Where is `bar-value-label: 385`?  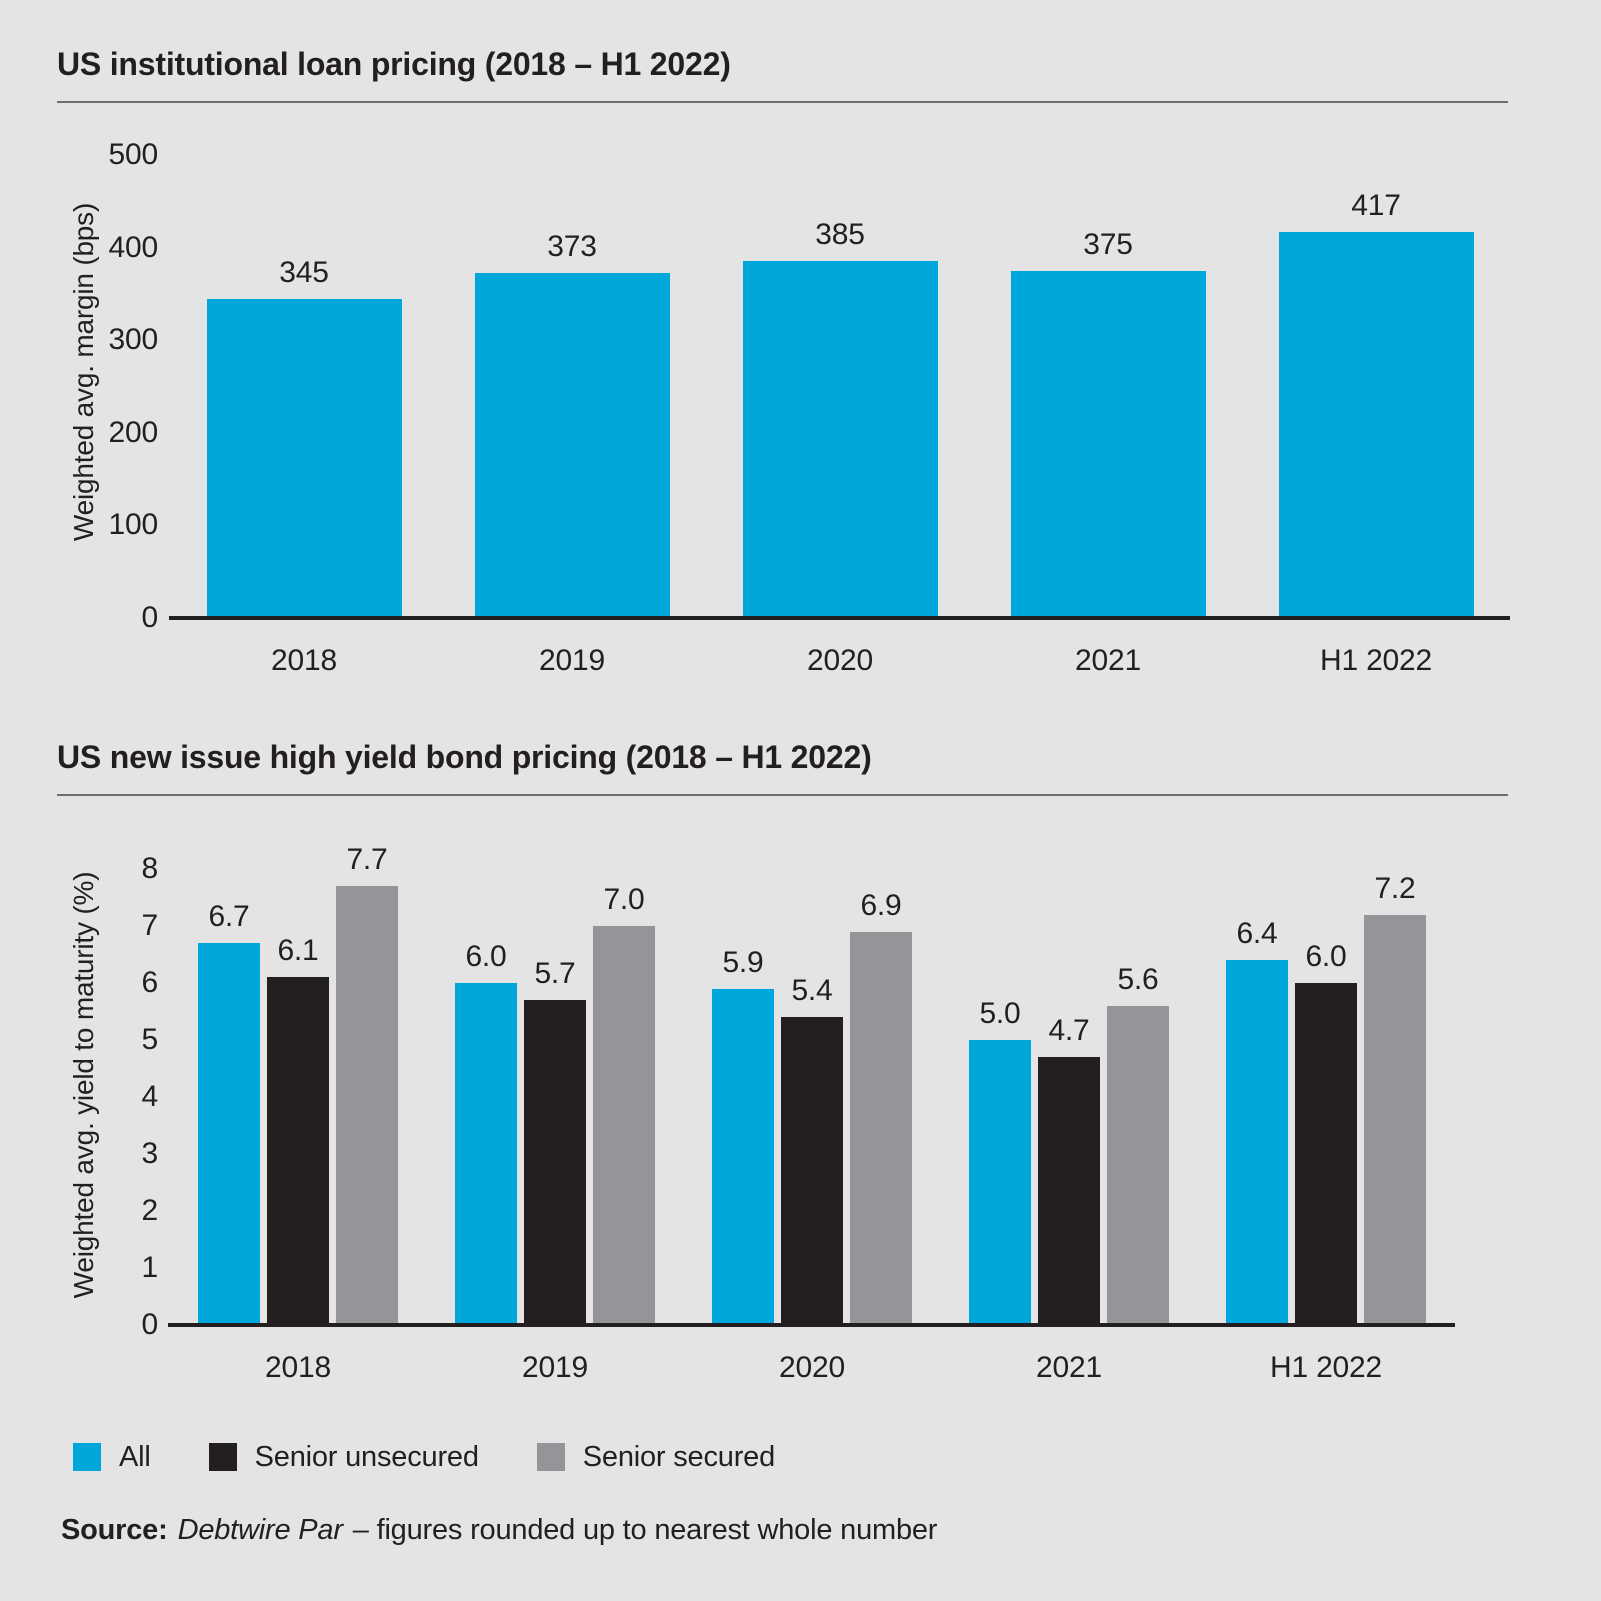 bar-value-label: 385 is located at coordinates (840, 235).